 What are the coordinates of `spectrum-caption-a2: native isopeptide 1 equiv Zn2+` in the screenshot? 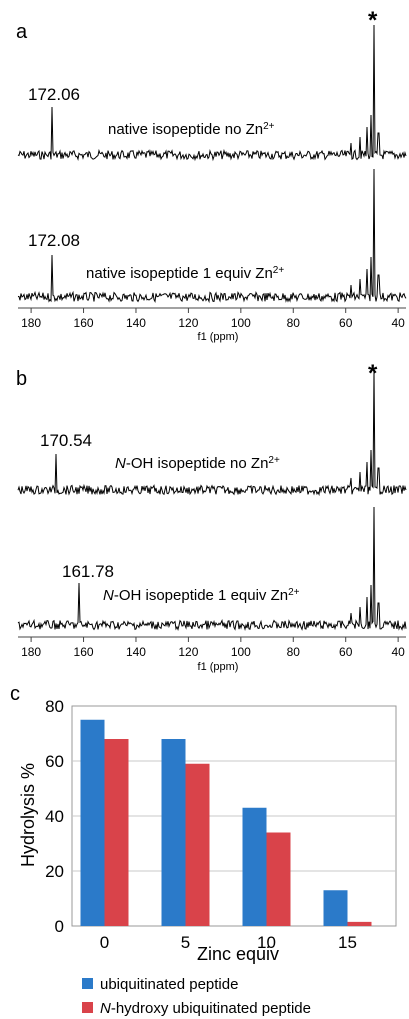 It's located at (185, 274).